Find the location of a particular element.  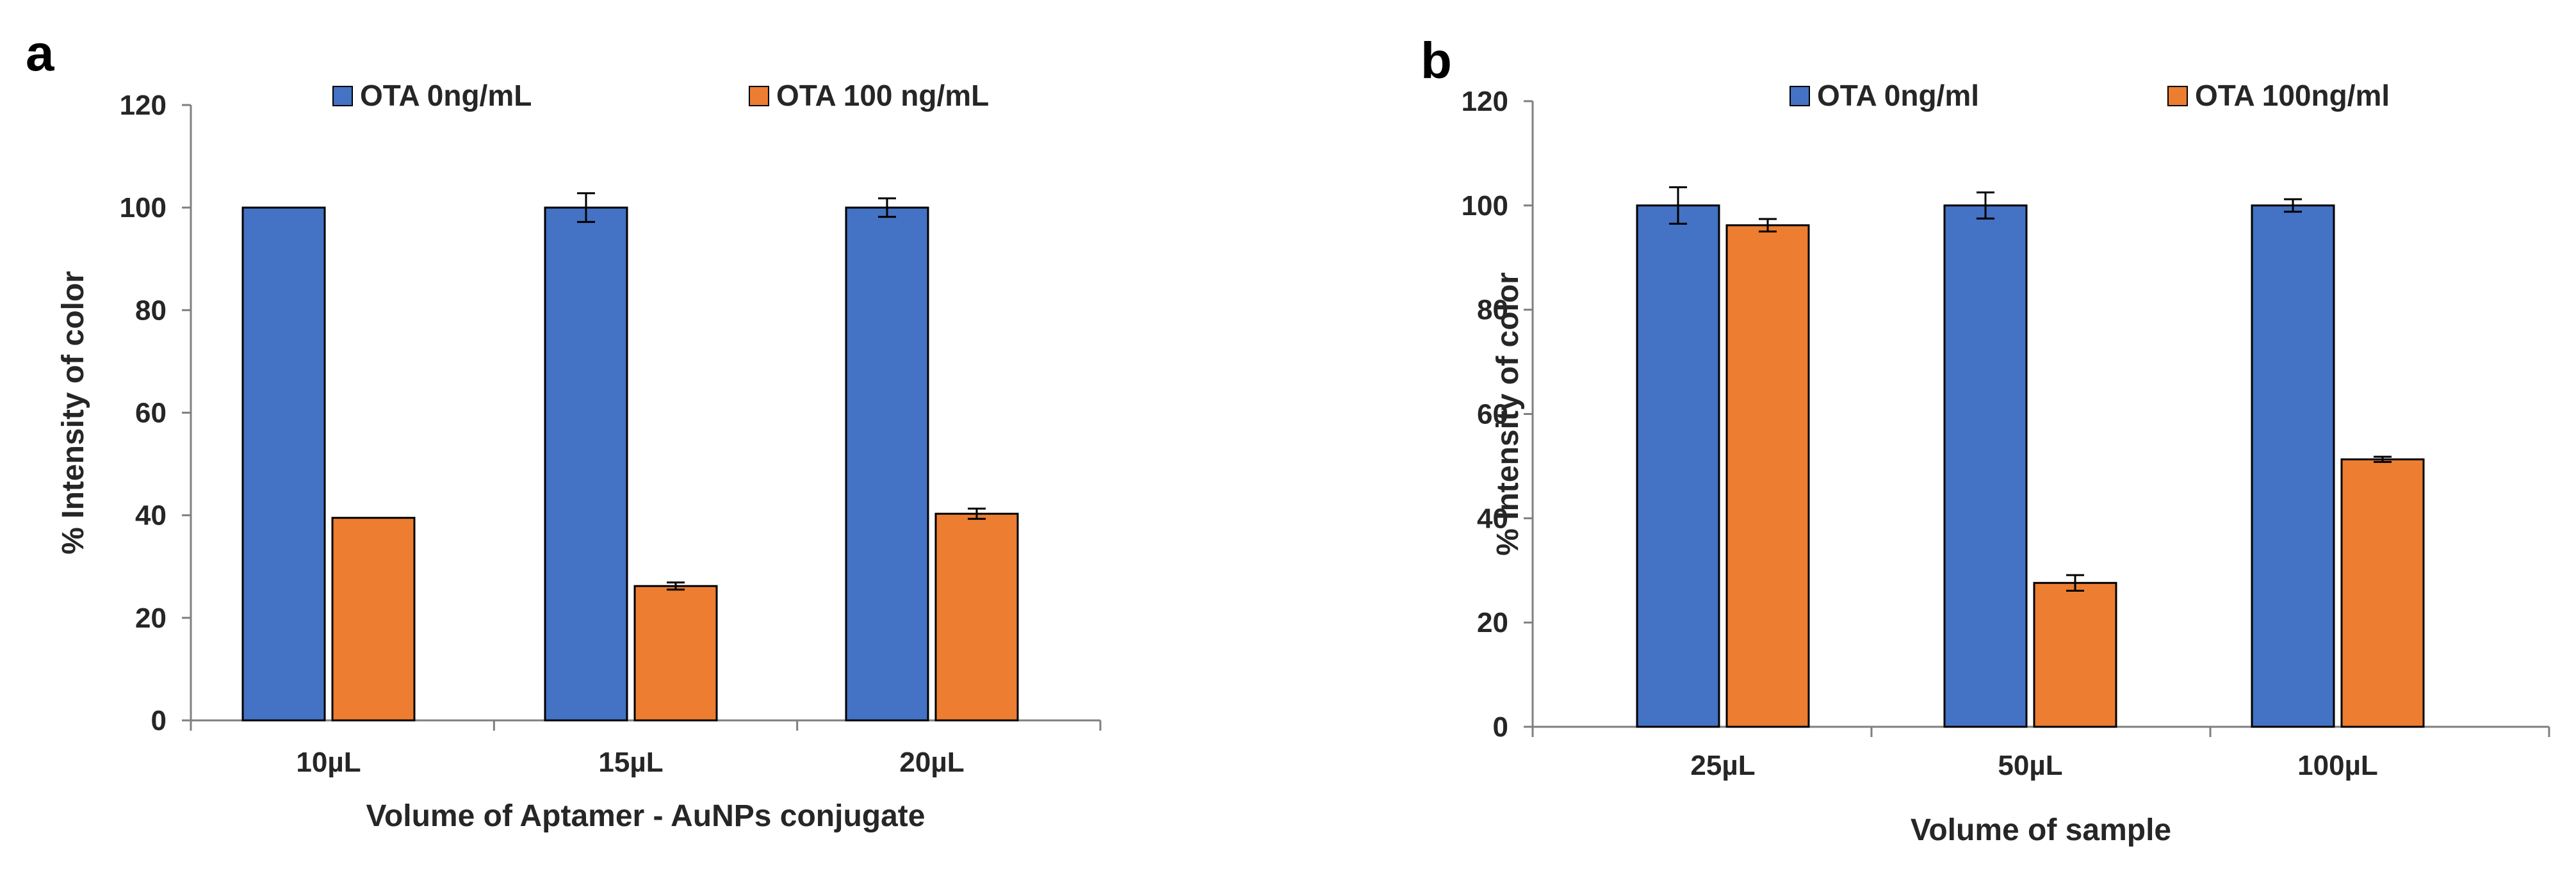

legend-item: OTA 0ng/ml is located at coordinates (1884, 95).